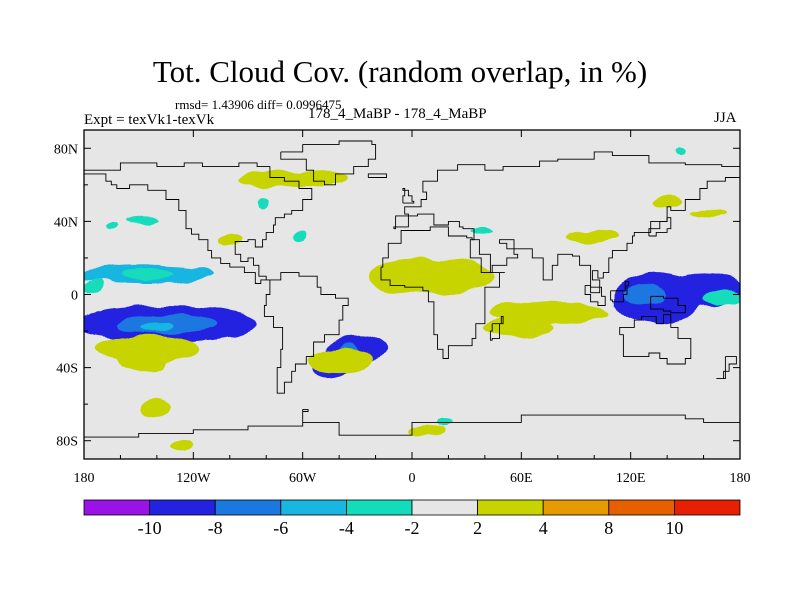 This screenshot has height=600, width=800. What do you see at coordinates (346, 528) in the screenshot?
I see `colorbar-label: -4` at bounding box center [346, 528].